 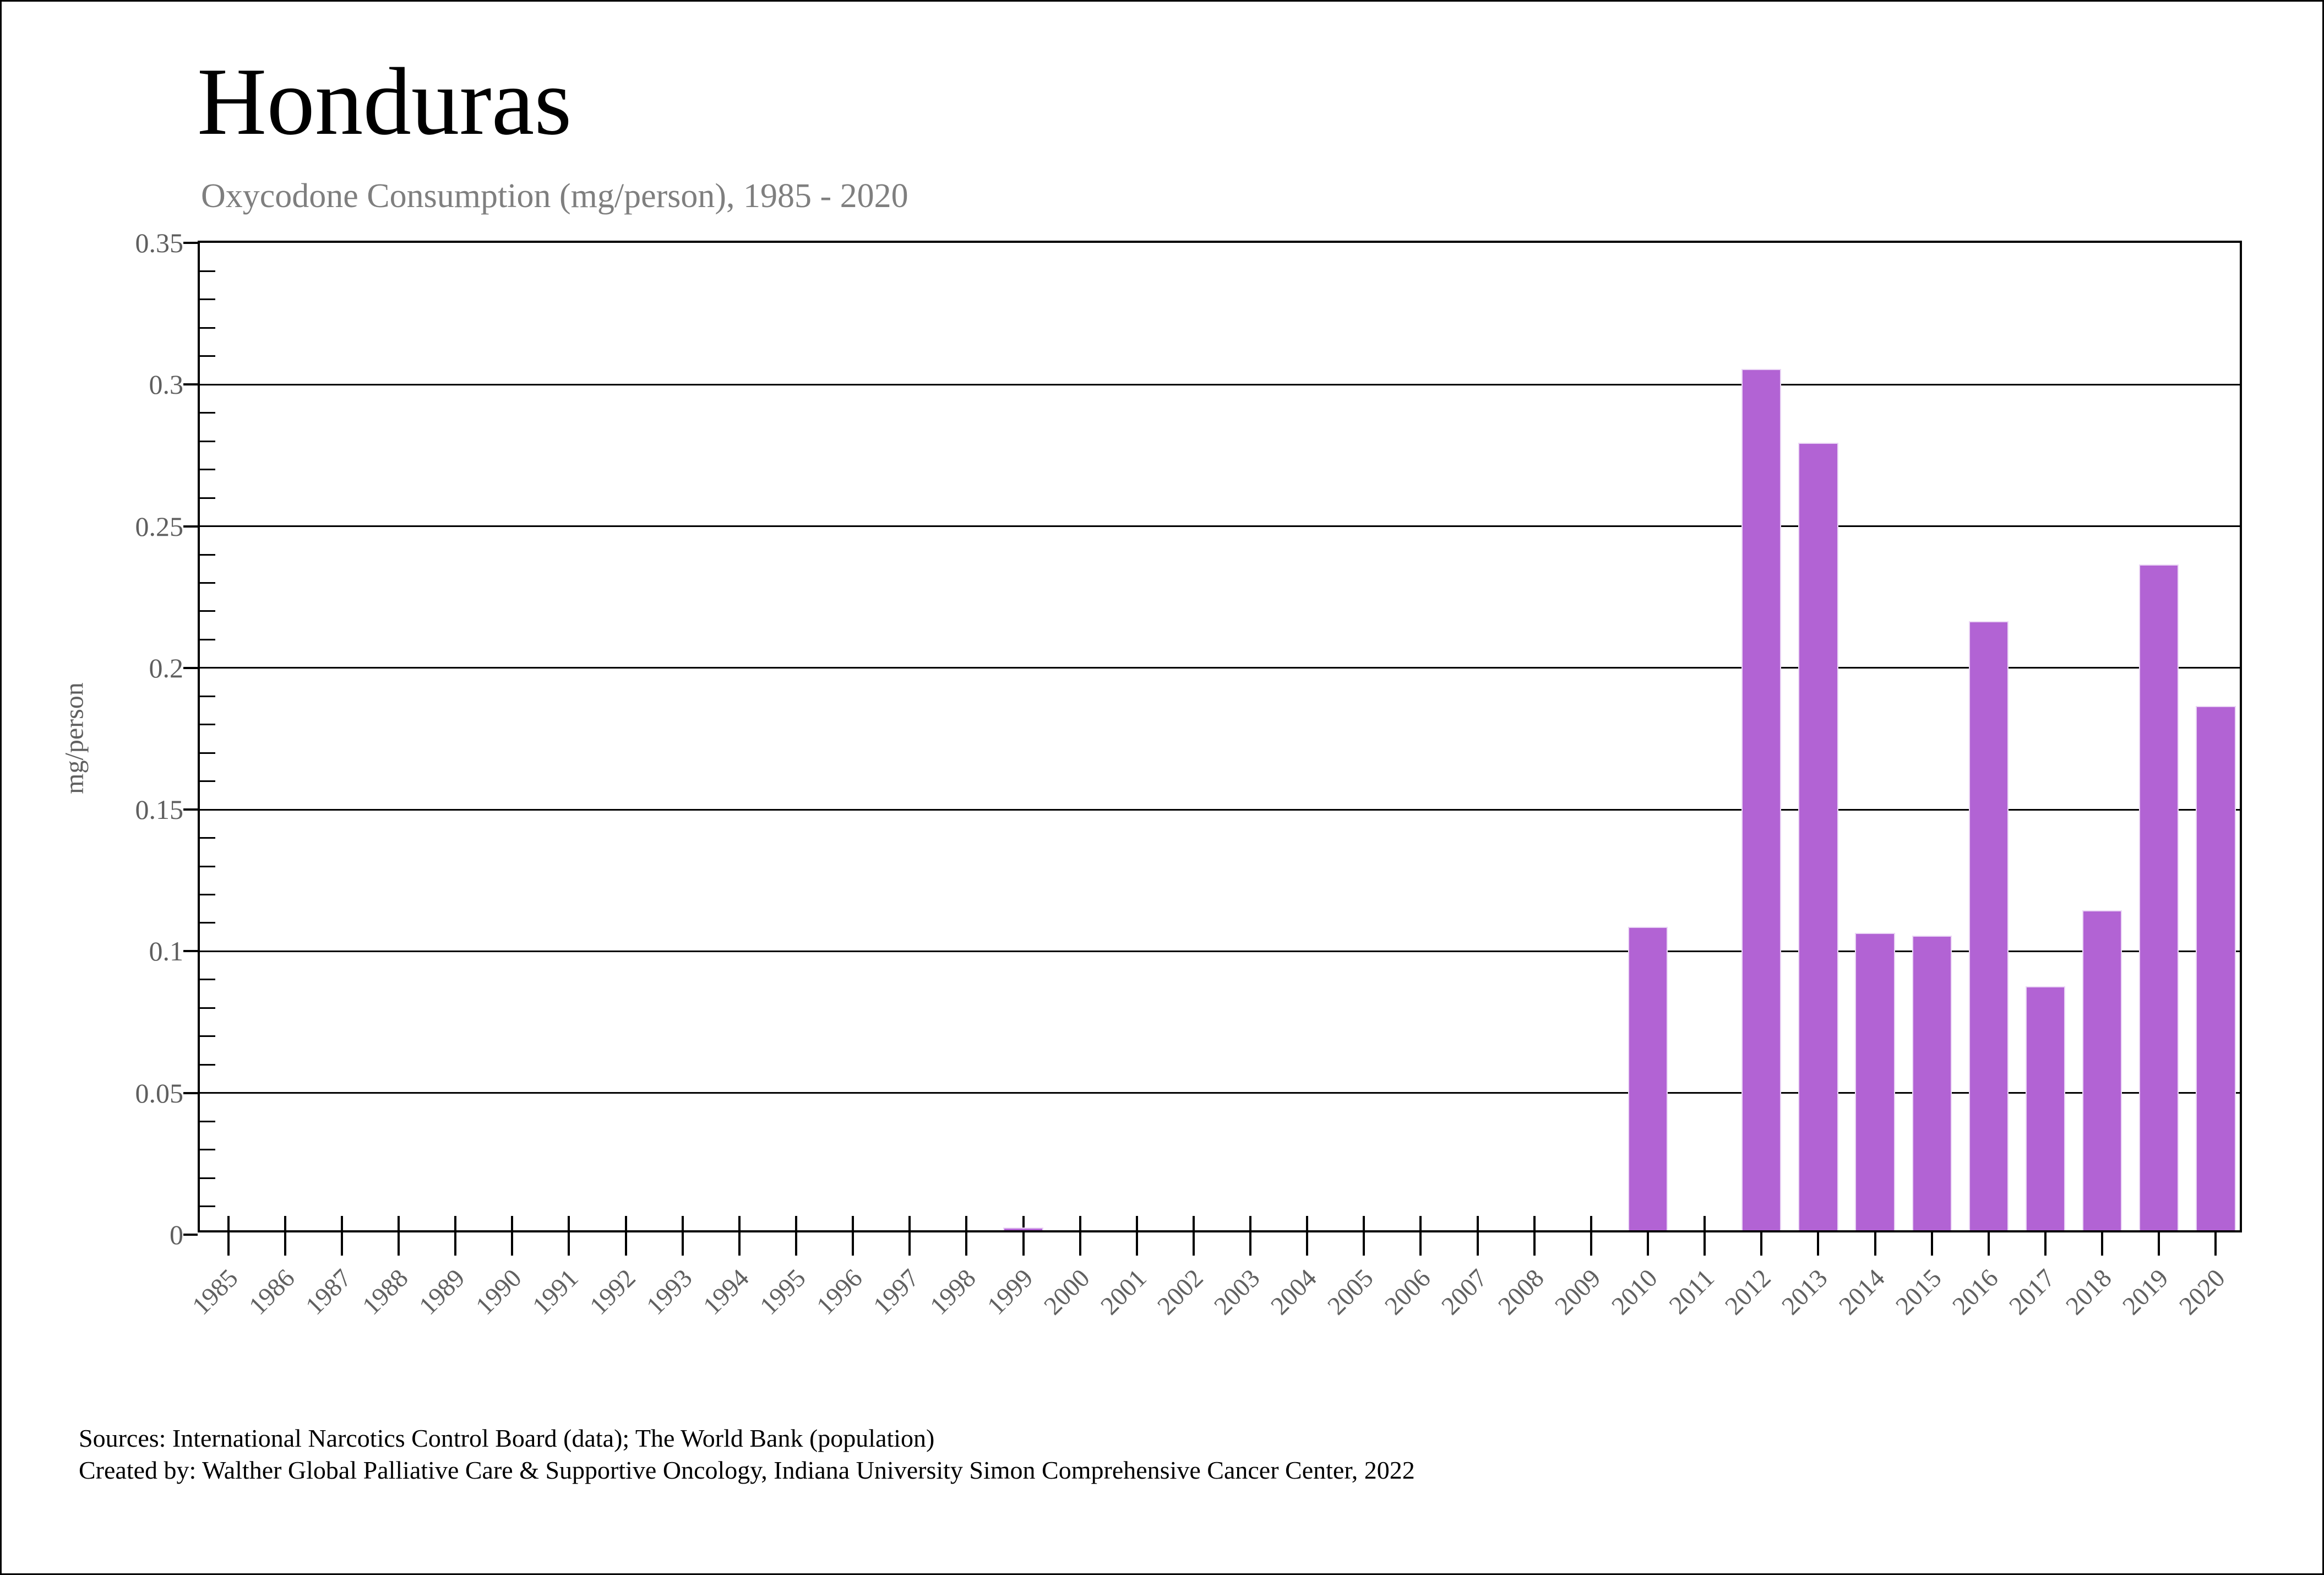 What do you see at coordinates (1351, 1292) in the screenshot?
I see `year-label: 2005` at bounding box center [1351, 1292].